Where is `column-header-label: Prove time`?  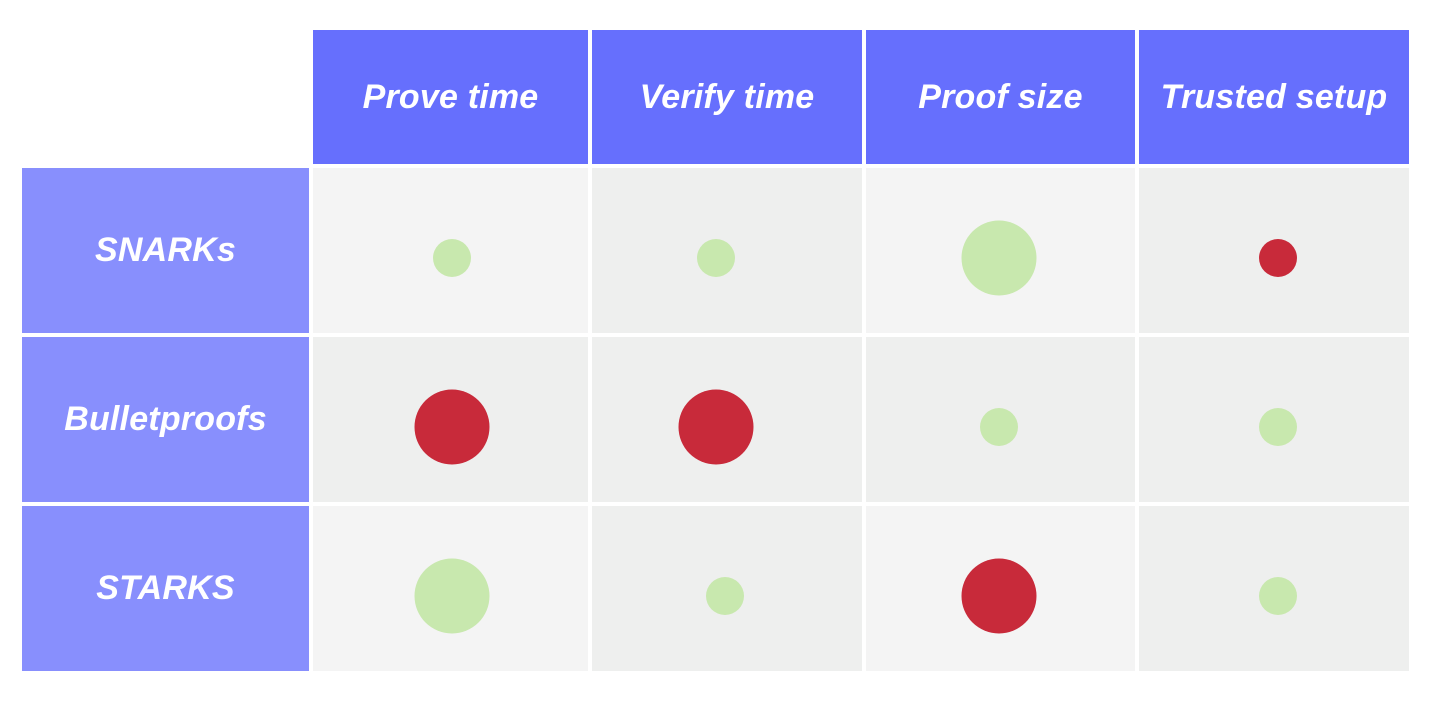 column-header-label: Prove time is located at coordinates (450, 96).